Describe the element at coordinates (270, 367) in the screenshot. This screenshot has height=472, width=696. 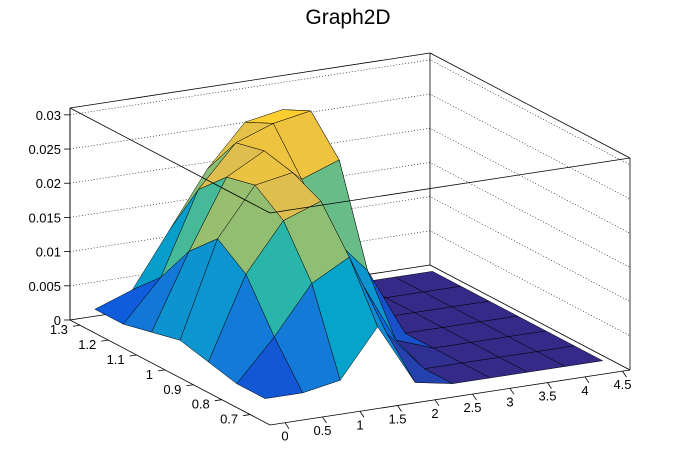
I see `surface-cell` at that location.